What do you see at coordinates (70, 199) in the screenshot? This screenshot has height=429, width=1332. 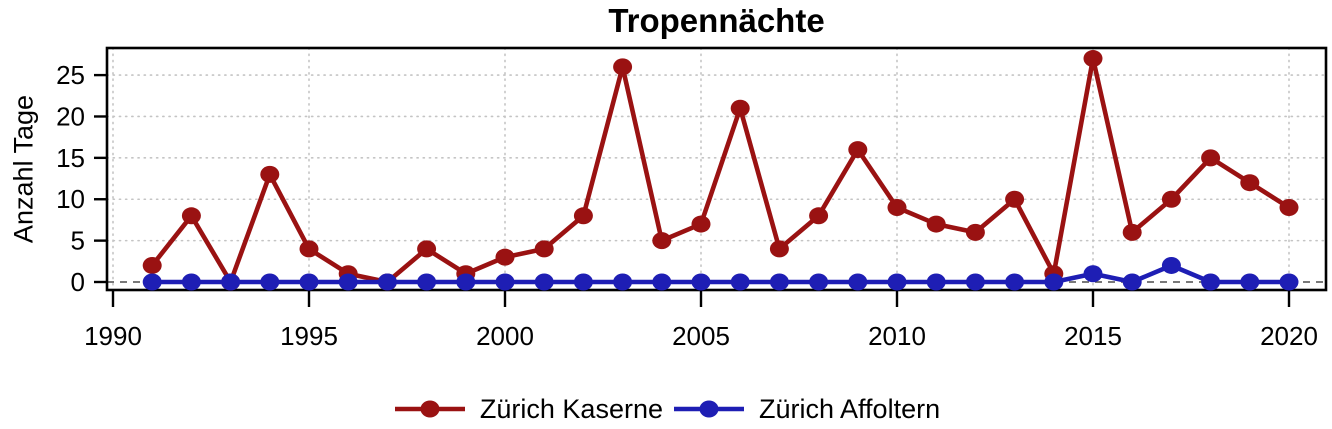 I see `y-tick-label: 10` at bounding box center [70, 199].